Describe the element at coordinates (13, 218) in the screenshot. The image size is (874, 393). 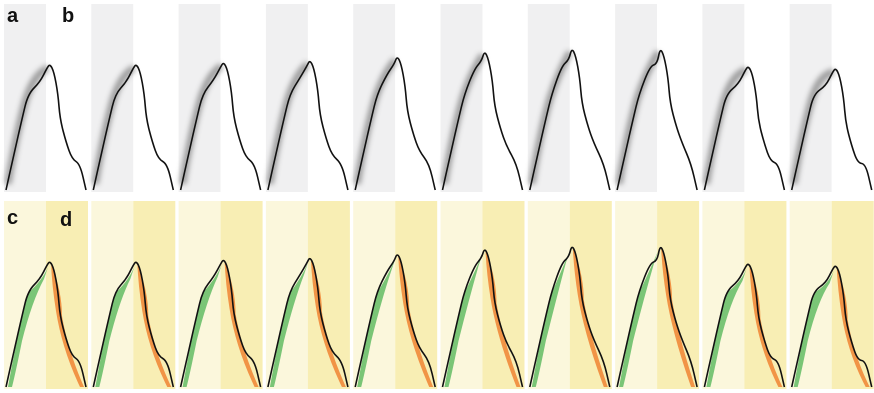
I see `panel-label-c: c` at that location.